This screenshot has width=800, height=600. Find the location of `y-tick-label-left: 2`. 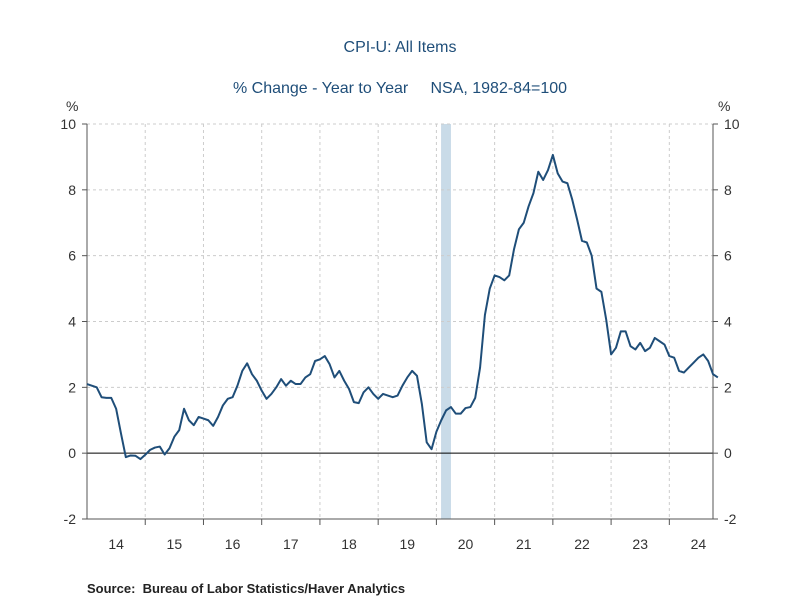

y-tick-label-left: 2 is located at coordinates (72, 387).